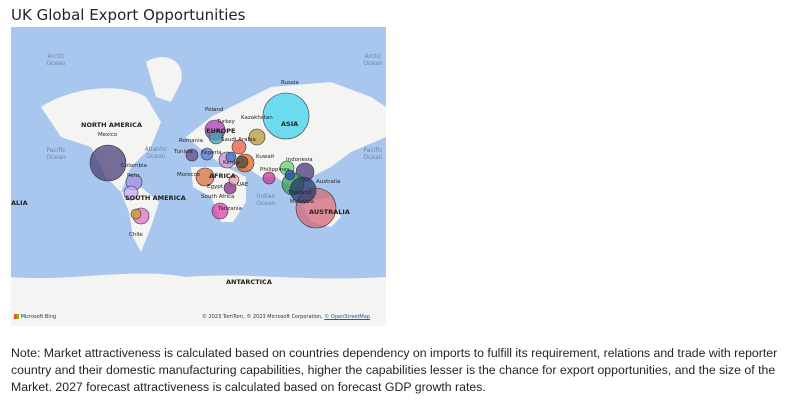  What do you see at coordinates (215, 187) in the screenshot?
I see `map-label: Egypt` at bounding box center [215, 187].